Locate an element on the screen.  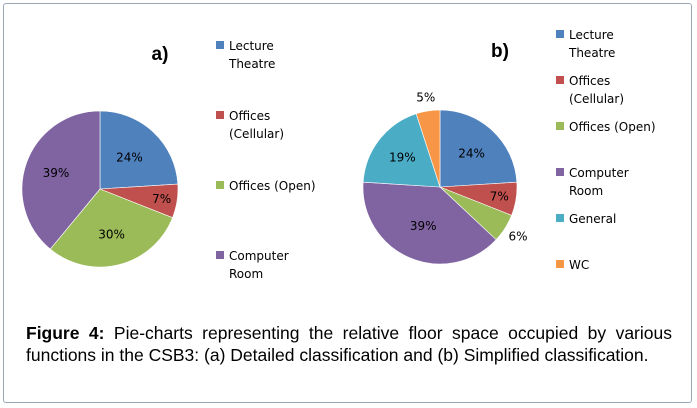
legend-label-a-computer-room: Room is located at coordinates (246, 274).